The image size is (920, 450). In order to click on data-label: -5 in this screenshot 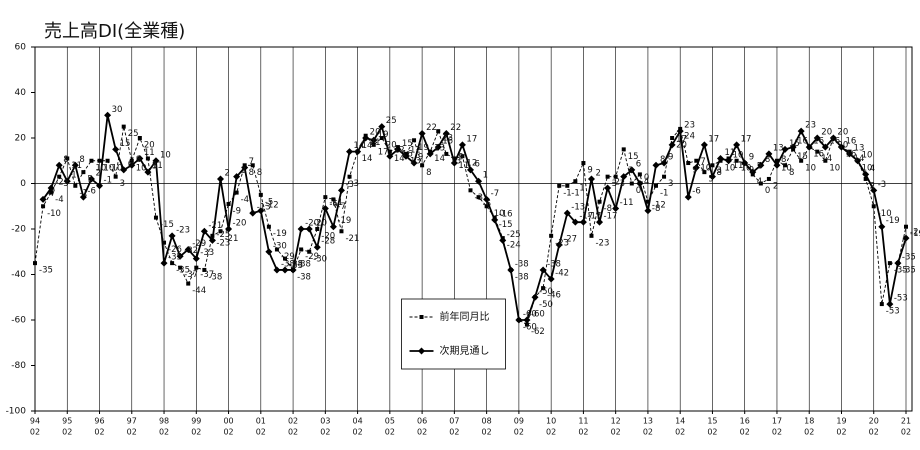, I will do `click(269, 202)`.